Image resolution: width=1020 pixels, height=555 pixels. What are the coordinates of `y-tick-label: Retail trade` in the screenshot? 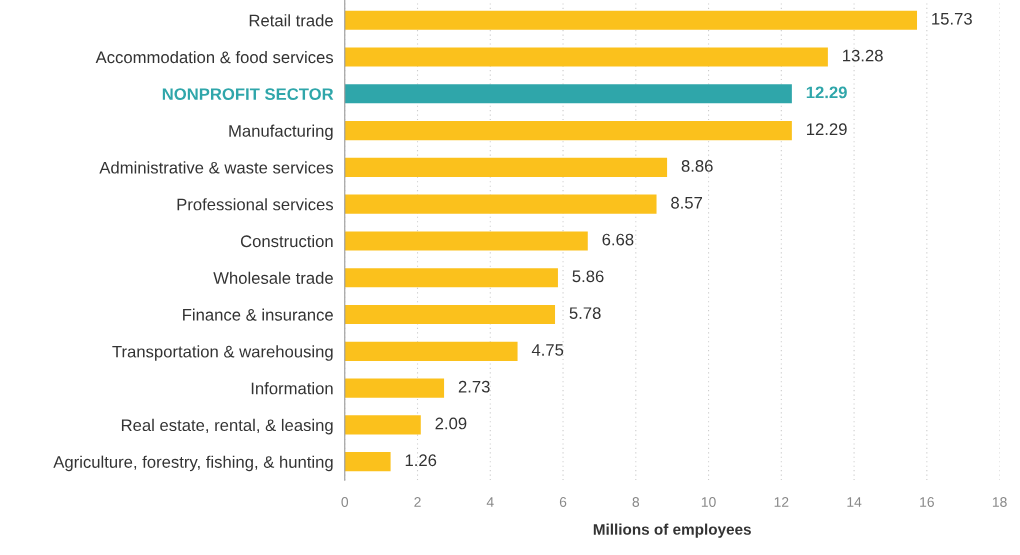 It's located at (291, 20).